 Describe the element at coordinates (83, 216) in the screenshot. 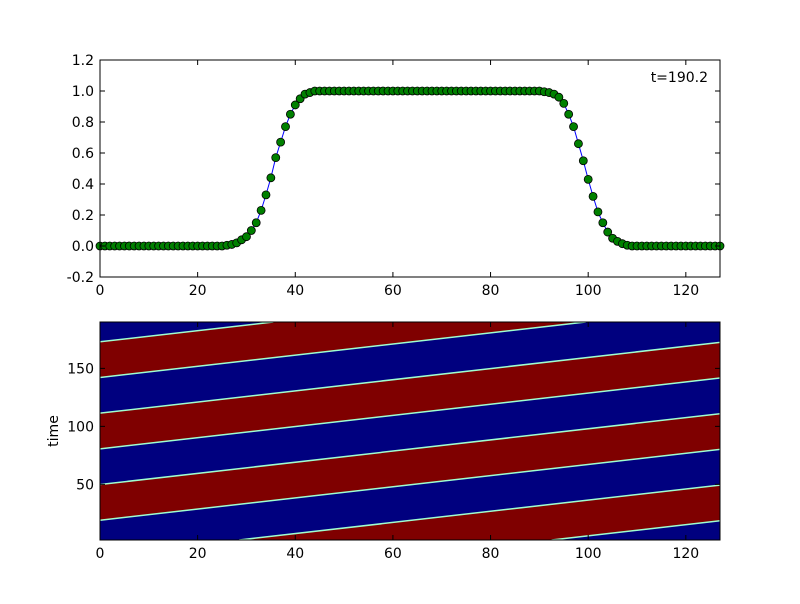

I see `y-tick-label: 0.2` at that location.